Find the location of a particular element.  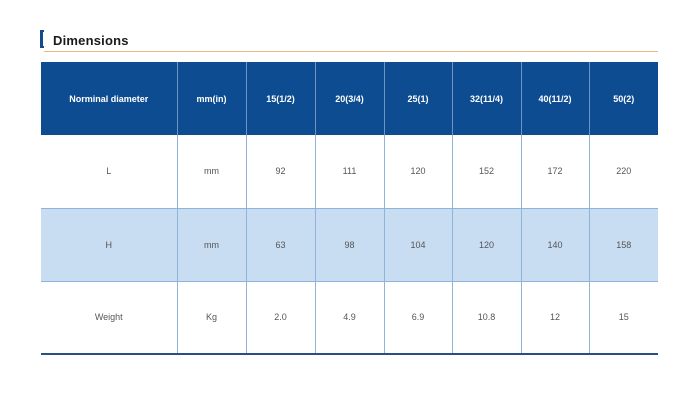

header-cell: Norminal diameter is located at coordinates (109, 98).